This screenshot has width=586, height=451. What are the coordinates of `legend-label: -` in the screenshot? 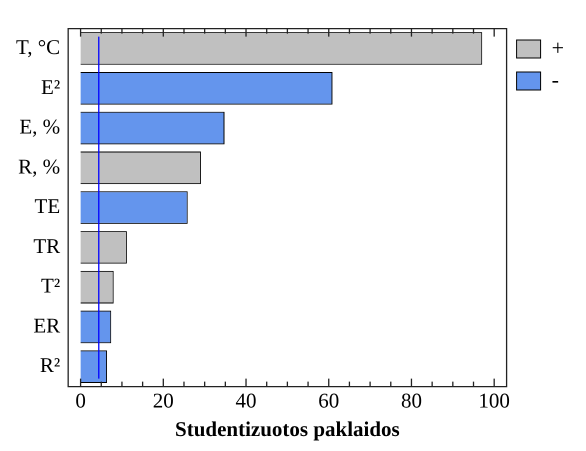 It's located at (555, 79).